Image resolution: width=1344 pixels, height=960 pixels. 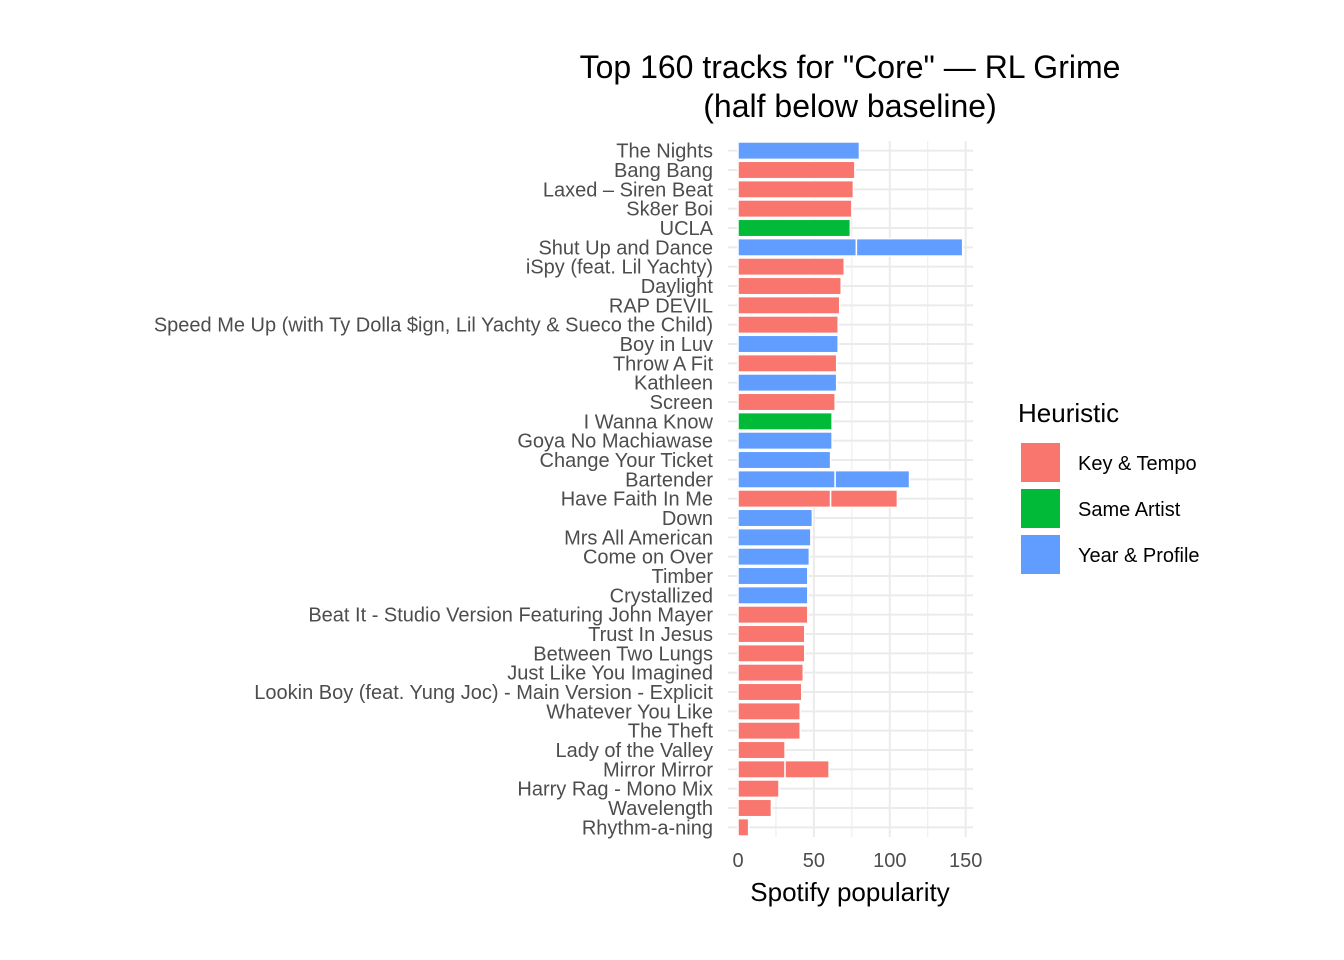 What do you see at coordinates (1129, 510) in the screenshot?
I see `legend-label-same-artist: Same Artist` at bounding box center [1129, 510].